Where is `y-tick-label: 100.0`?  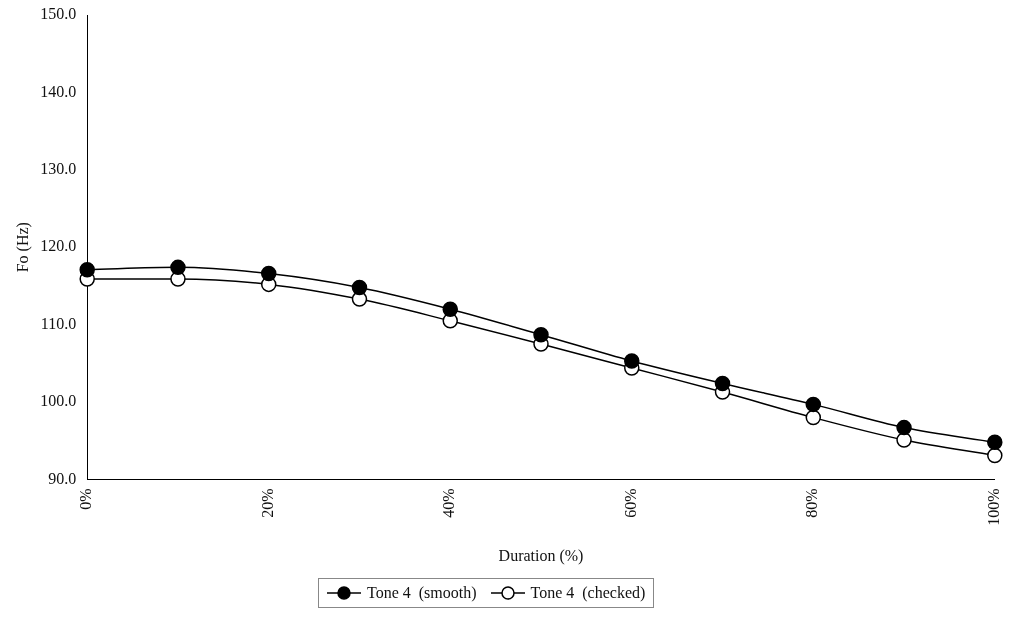
y-tick-label: 100.0 is located at coordinates (58, 401).